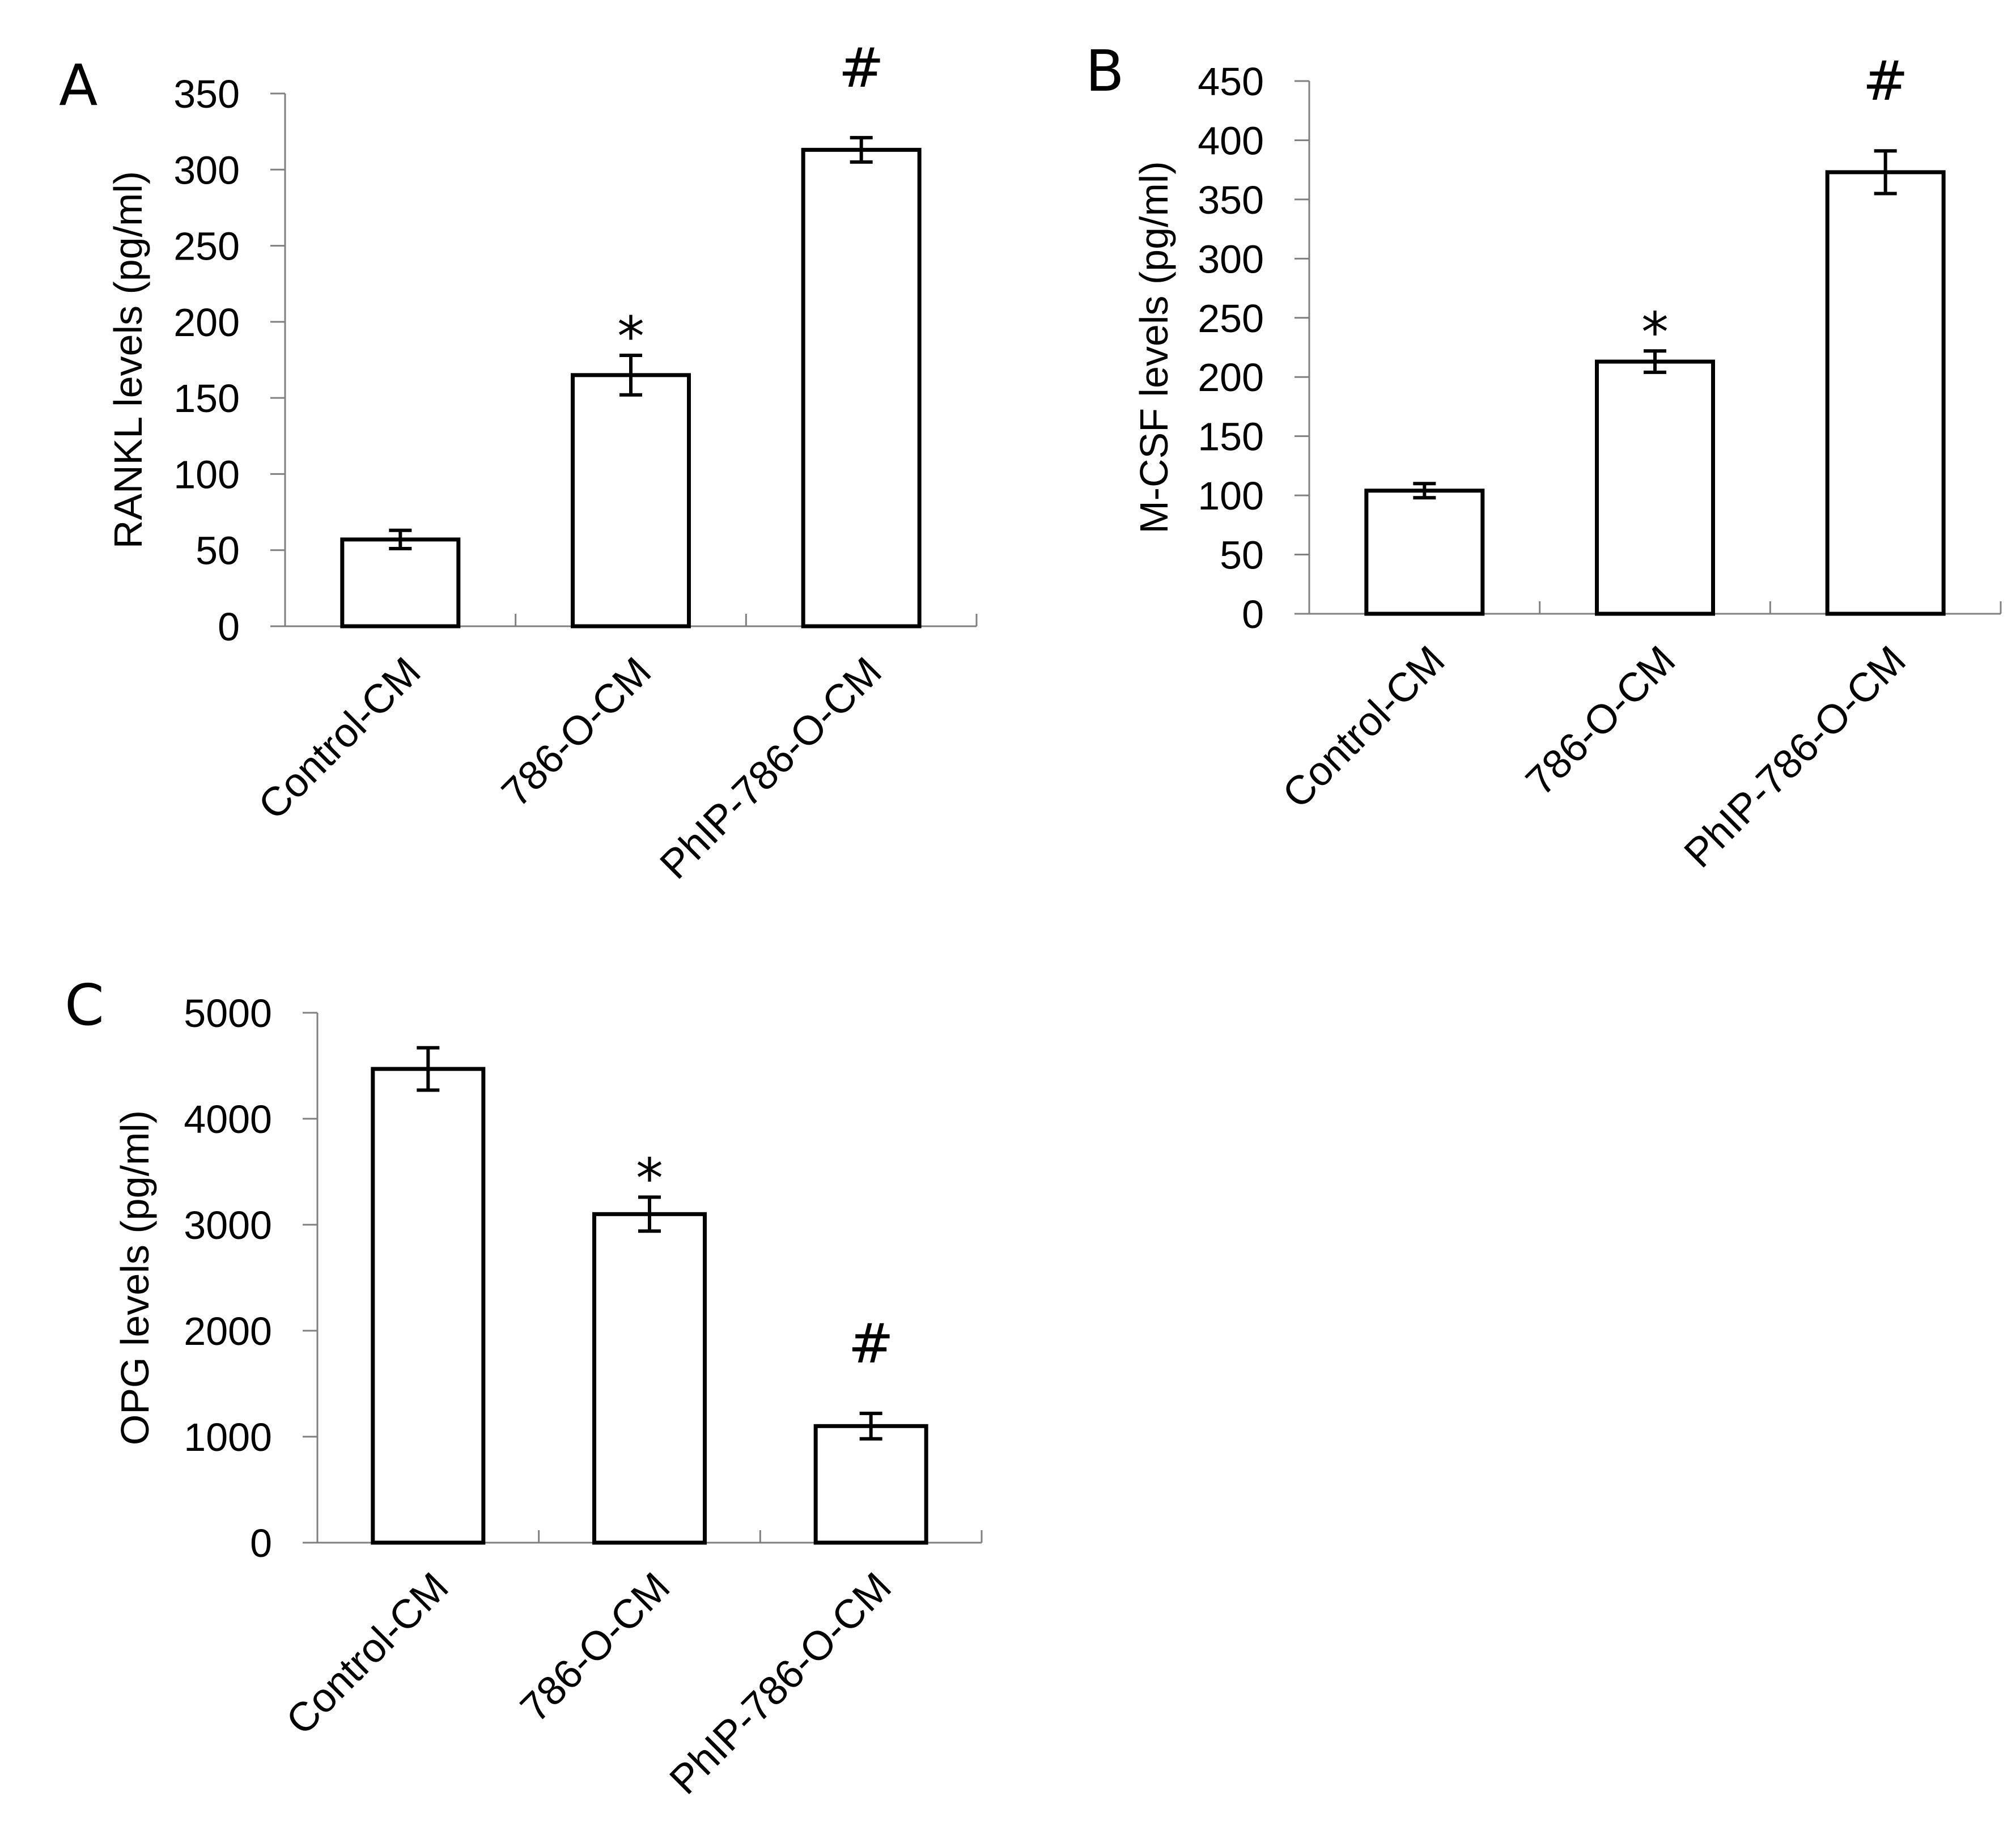 Image resolution: width=2016 pixels, height=1847 pixels. Describe the element at coordinates (85, 1005) in the screenshot. I see `panel-letter: C` at that location.